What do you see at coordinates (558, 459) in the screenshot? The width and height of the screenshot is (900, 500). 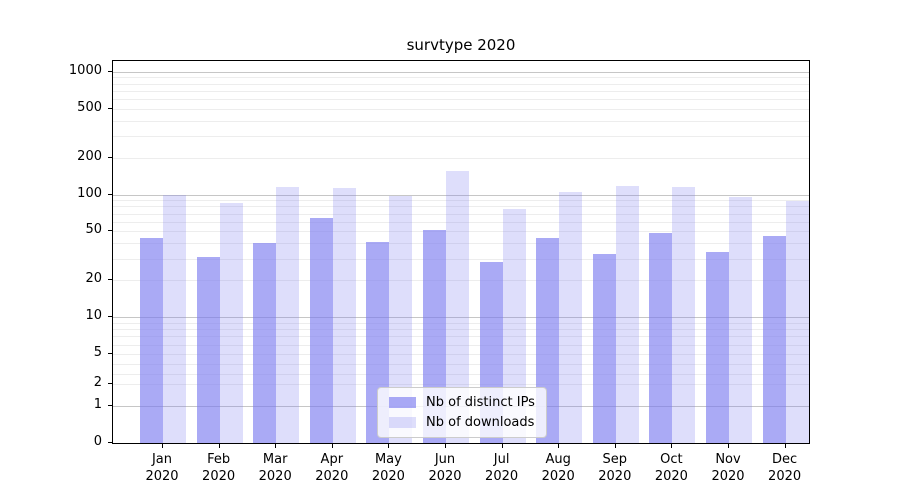 I see `x-tick-month: Aug` at bounding box center [558, 459].